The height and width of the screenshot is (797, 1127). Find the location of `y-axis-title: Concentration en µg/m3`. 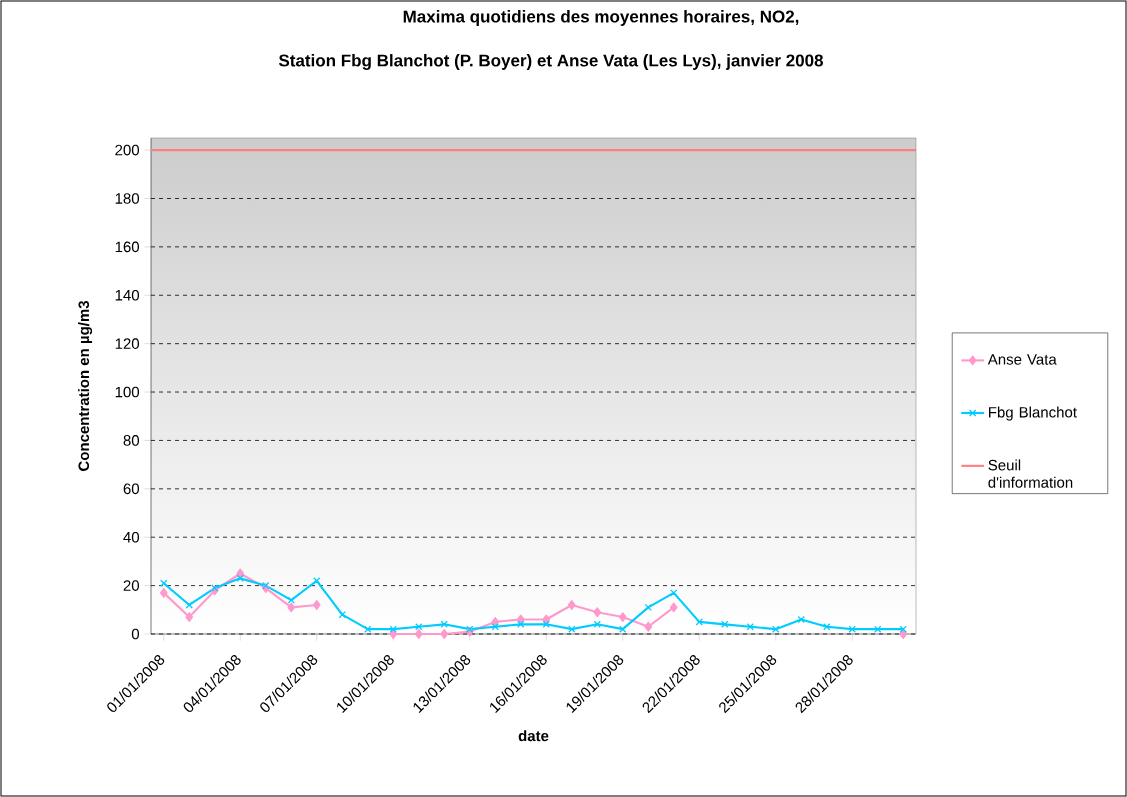

y-axis-title: Concentration en µg/m3 is located at coordinates (85, 385).